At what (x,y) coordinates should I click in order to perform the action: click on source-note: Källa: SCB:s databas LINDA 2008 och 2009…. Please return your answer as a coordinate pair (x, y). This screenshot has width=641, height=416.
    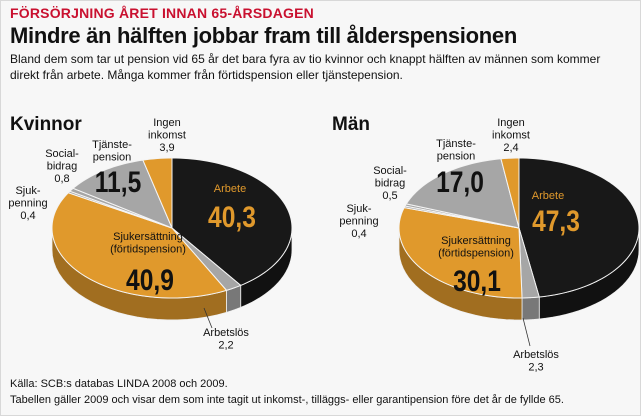
    Looking at the image, I should click on (119, 384).